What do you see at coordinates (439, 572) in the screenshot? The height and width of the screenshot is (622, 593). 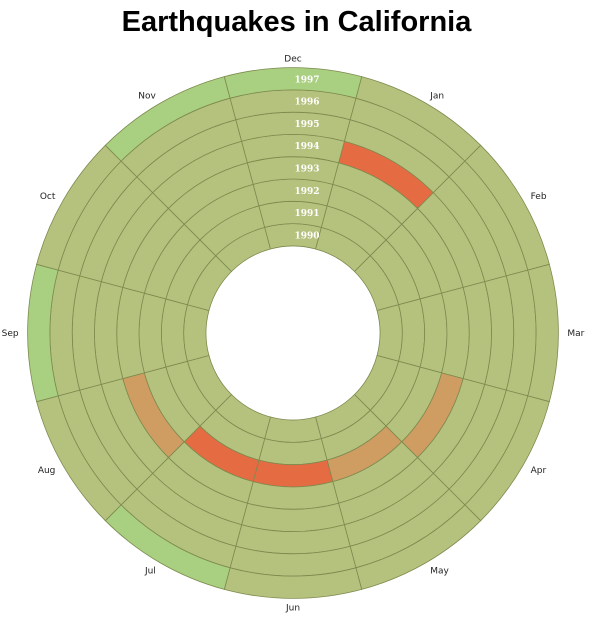 I see `month-label-may: May` at bounding box center [439, 572].